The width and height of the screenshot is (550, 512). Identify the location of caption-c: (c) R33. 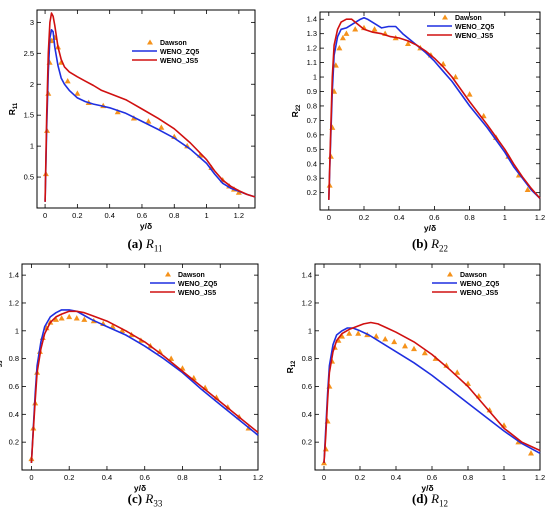
(145, 500).